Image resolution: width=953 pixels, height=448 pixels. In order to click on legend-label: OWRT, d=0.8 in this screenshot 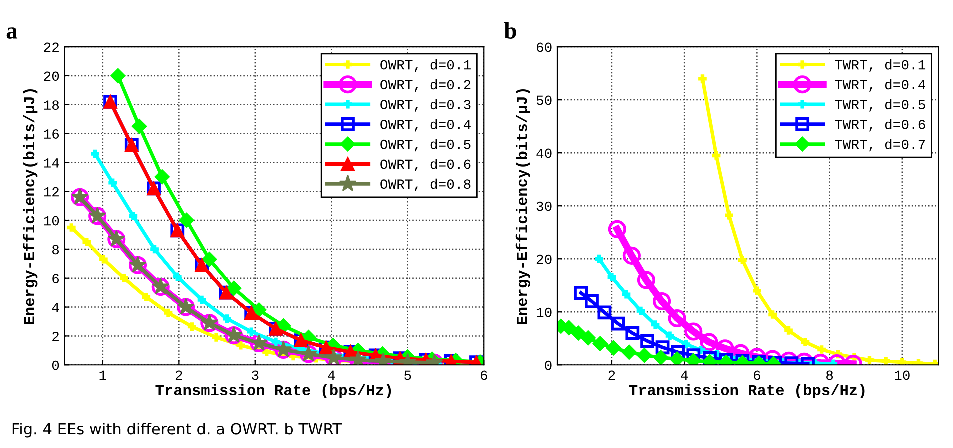, I will do `click(425, 185)`.